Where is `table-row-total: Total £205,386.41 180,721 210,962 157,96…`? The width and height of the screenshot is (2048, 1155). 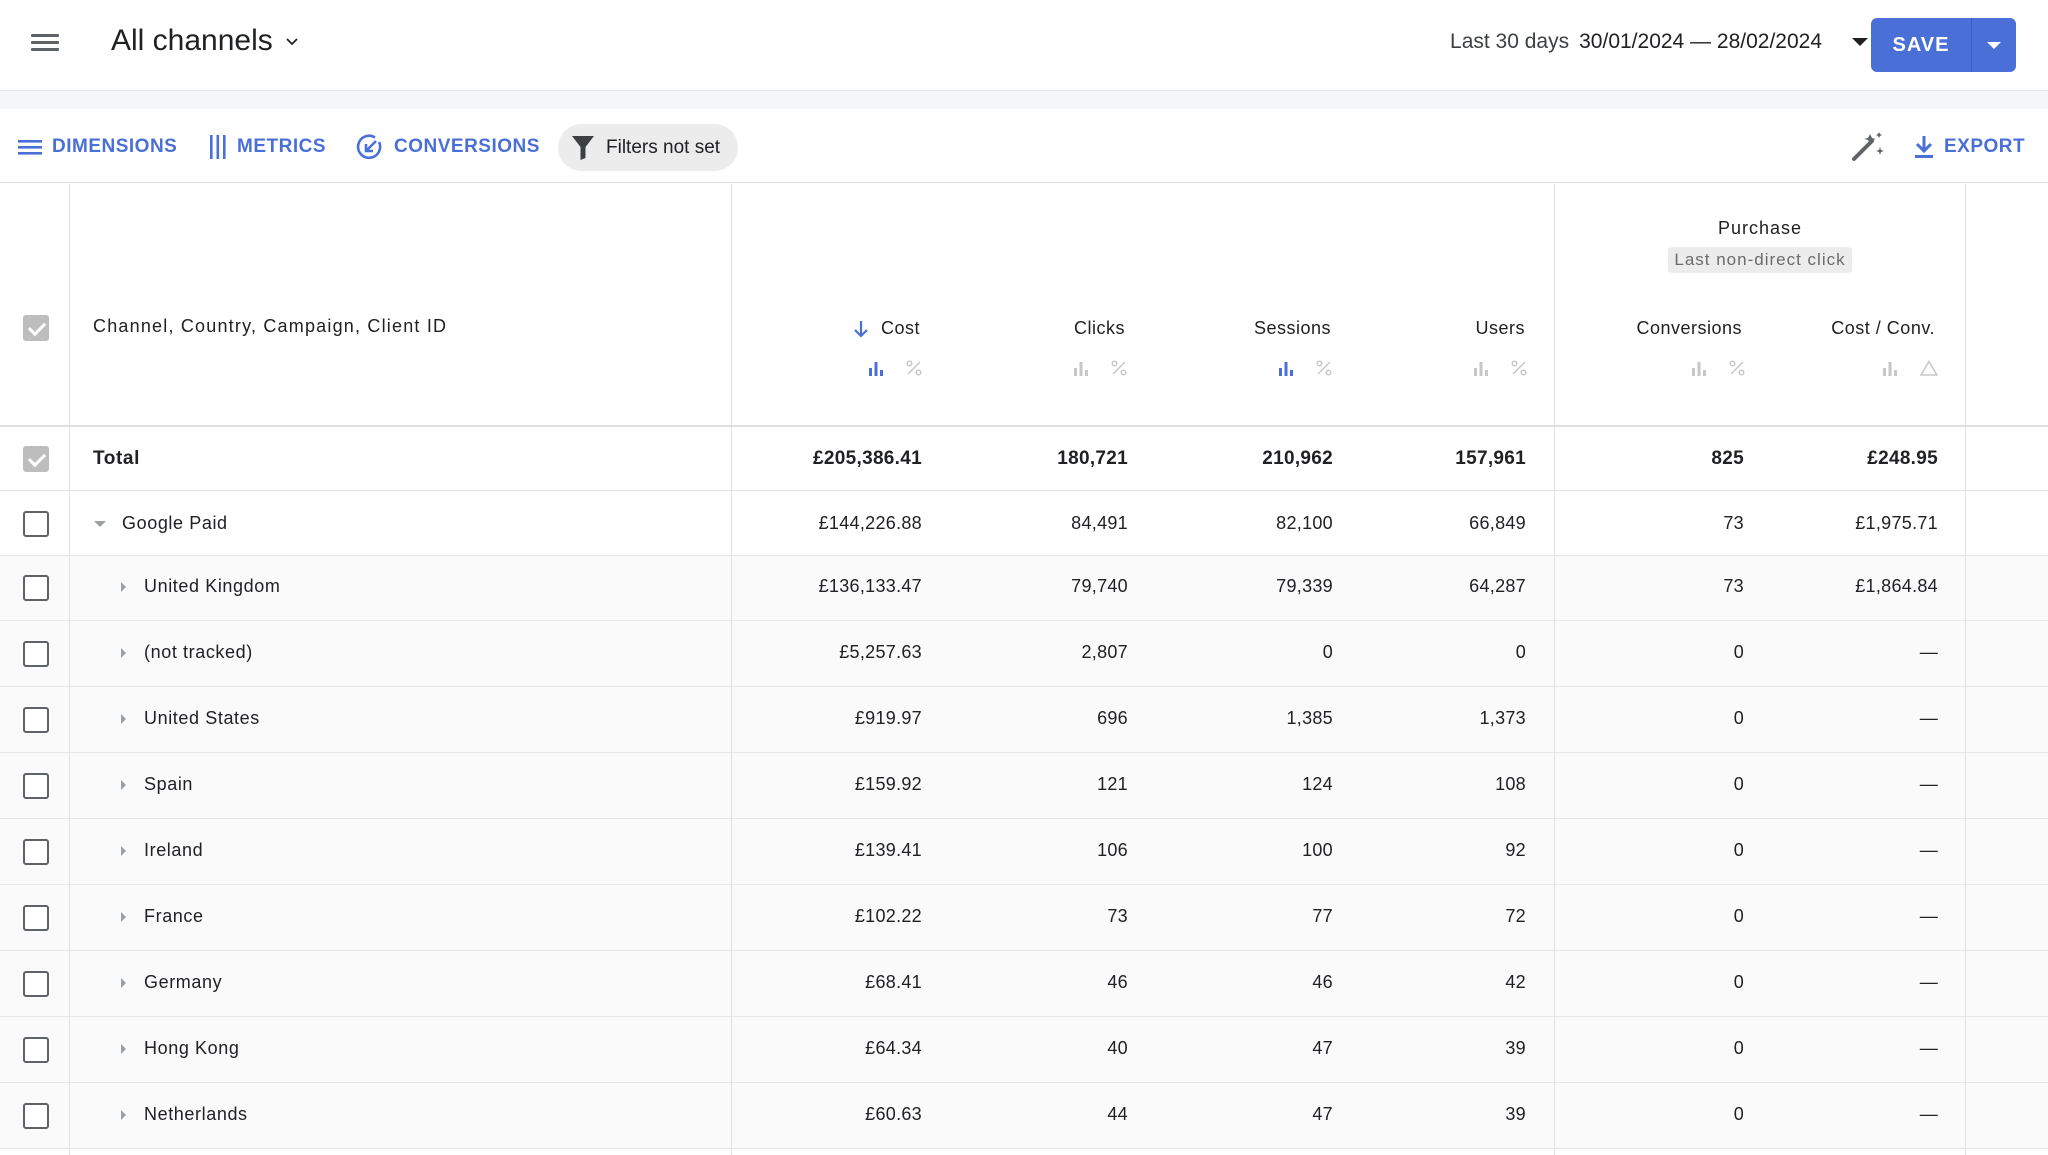 table-row-total: Total £205,386.41 180,721 210,962 157,96… is located at coordinates (1024, 459).